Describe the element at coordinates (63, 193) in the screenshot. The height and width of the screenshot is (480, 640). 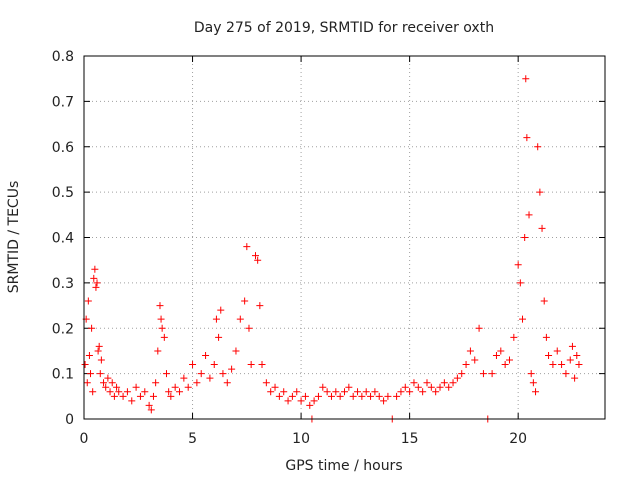
I see `y-tick-label: 0.5` at that location.